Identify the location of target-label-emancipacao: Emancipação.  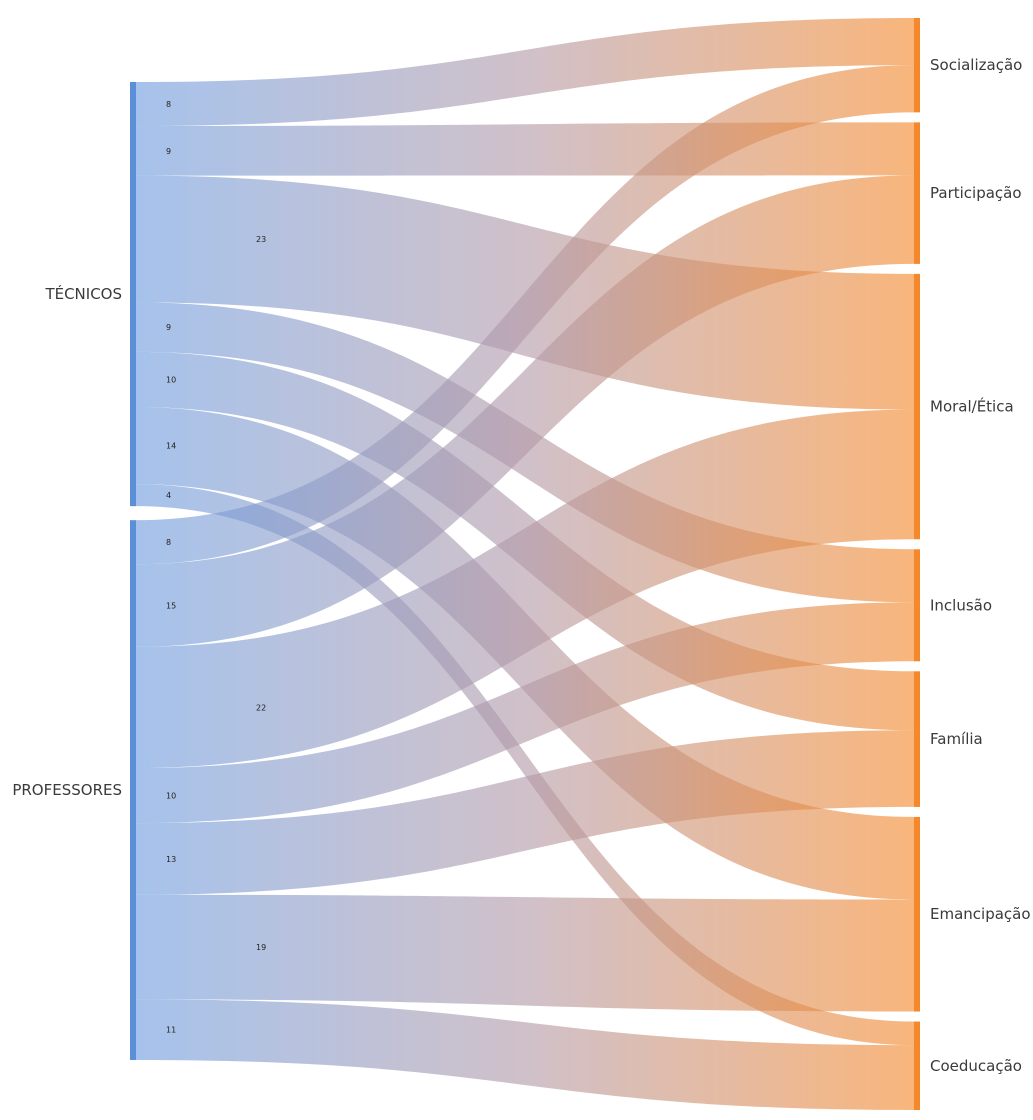
(980, 914).